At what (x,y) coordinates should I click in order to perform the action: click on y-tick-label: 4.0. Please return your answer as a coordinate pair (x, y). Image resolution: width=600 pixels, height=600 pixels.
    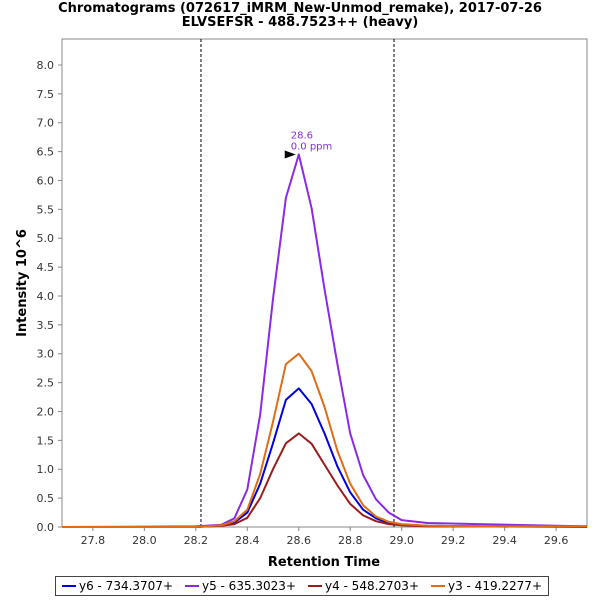
    Looking at the image, I should click on (46, 296).